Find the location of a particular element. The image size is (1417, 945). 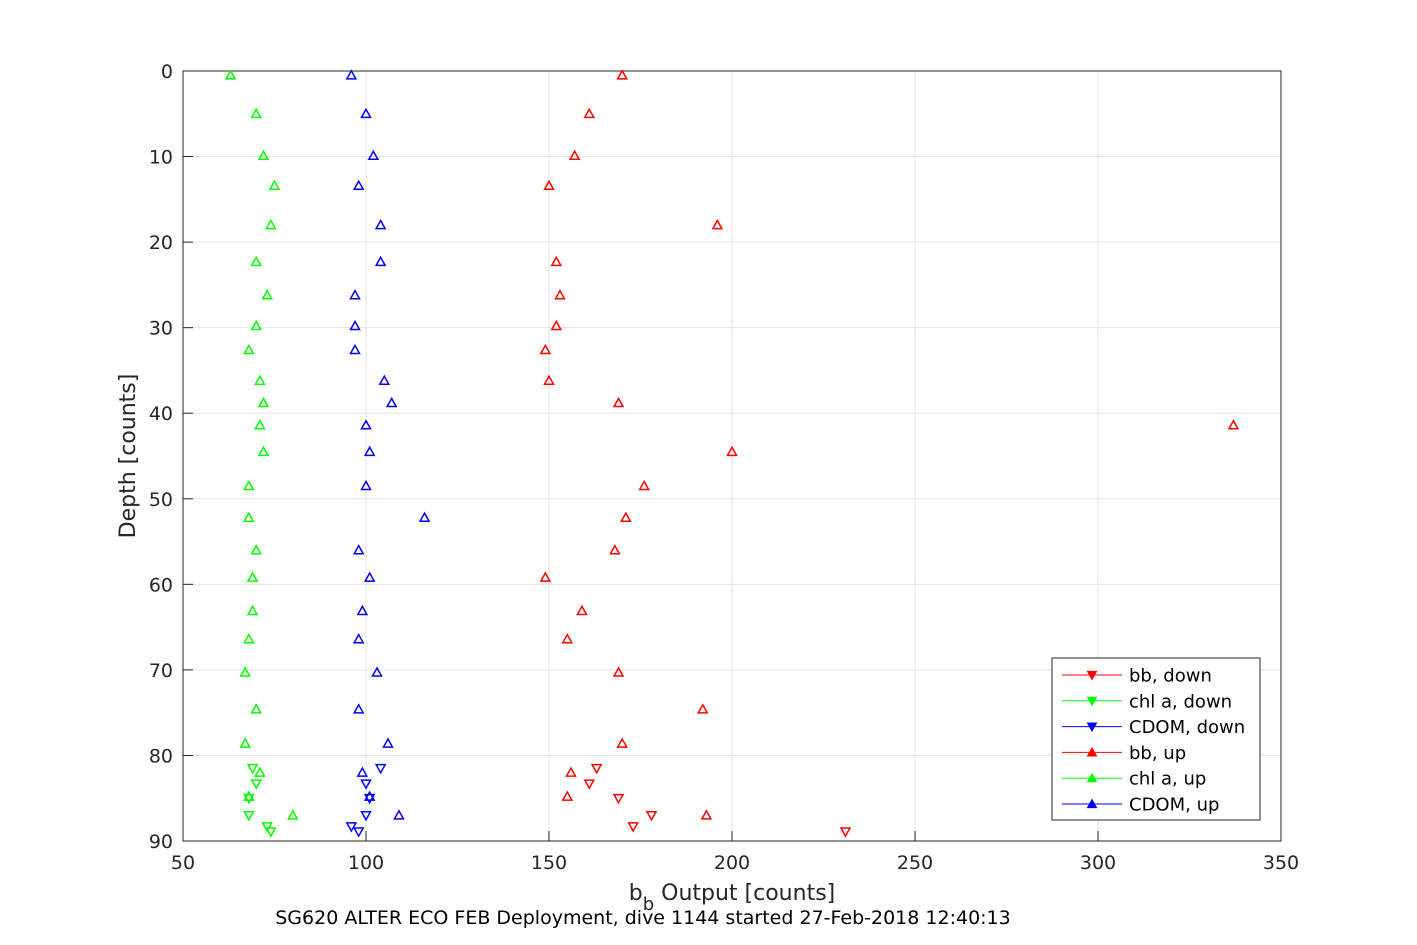

y-tick-label: 50 is located at coordinates (161, 500).